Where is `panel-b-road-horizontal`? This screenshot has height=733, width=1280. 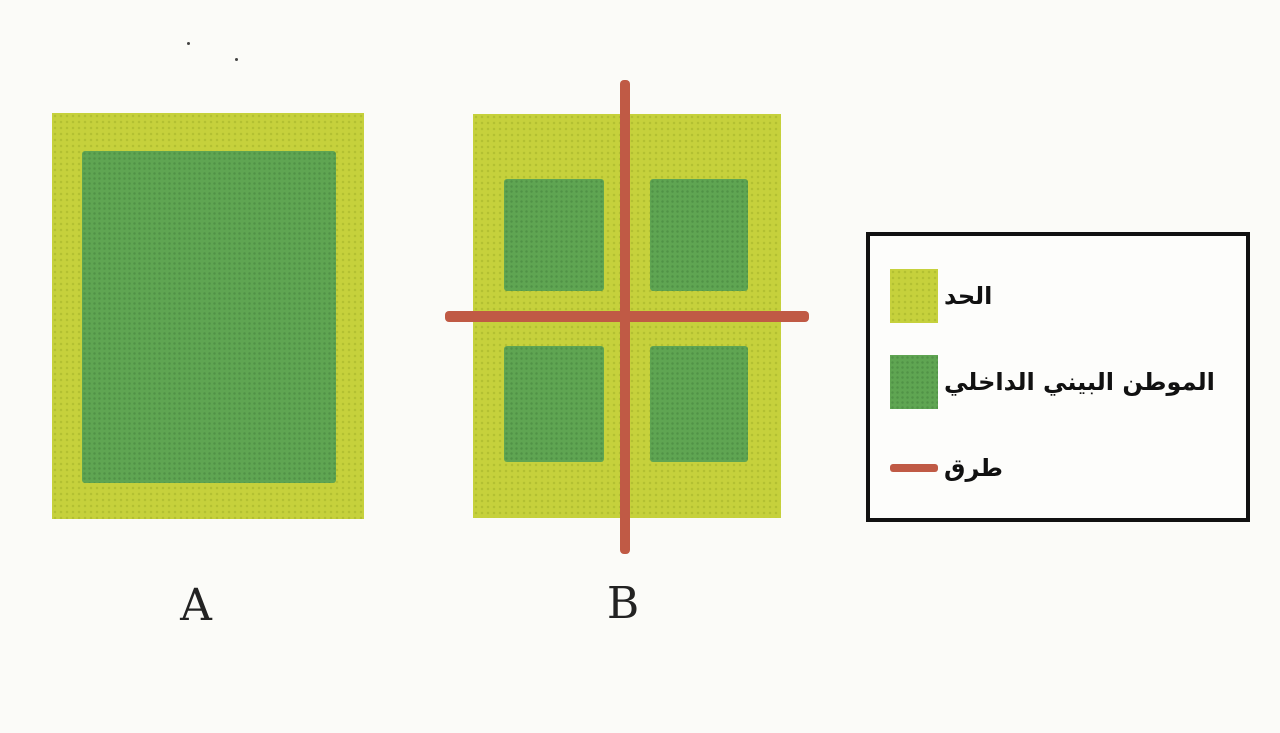
panel-b-road-horizontal is located at coordinates (627, 316).